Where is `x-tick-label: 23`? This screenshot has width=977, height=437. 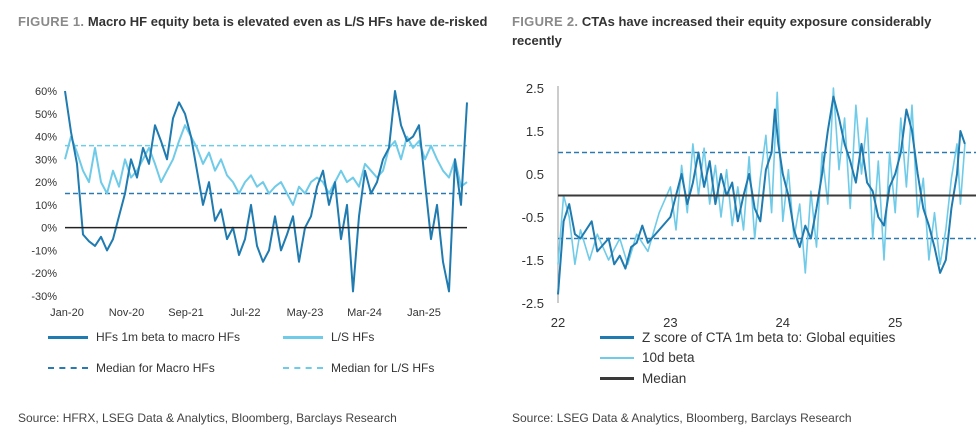
x-tick-label: 23 is located at coordinates (670, 322).